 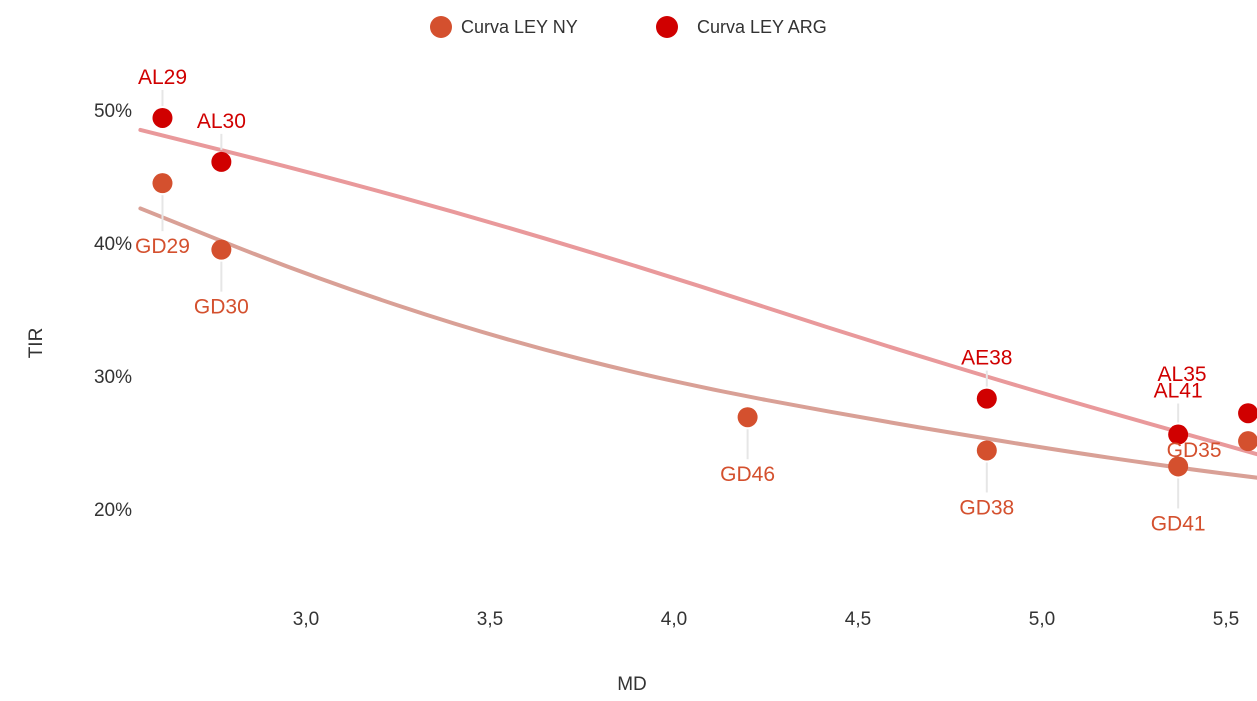 I want to click on x-tick-label: 3,0, so click(x=306, y=619).